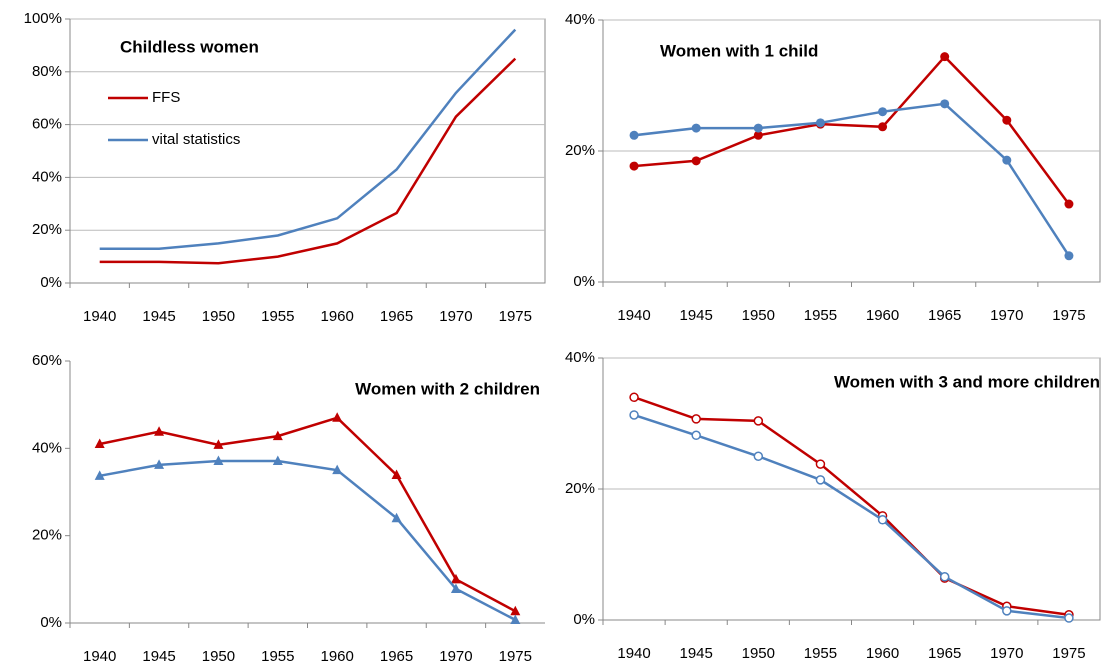 This screenshot has height=669, width=1107. I want to click on panel-title: Women with 1 child, so click(739, 50).